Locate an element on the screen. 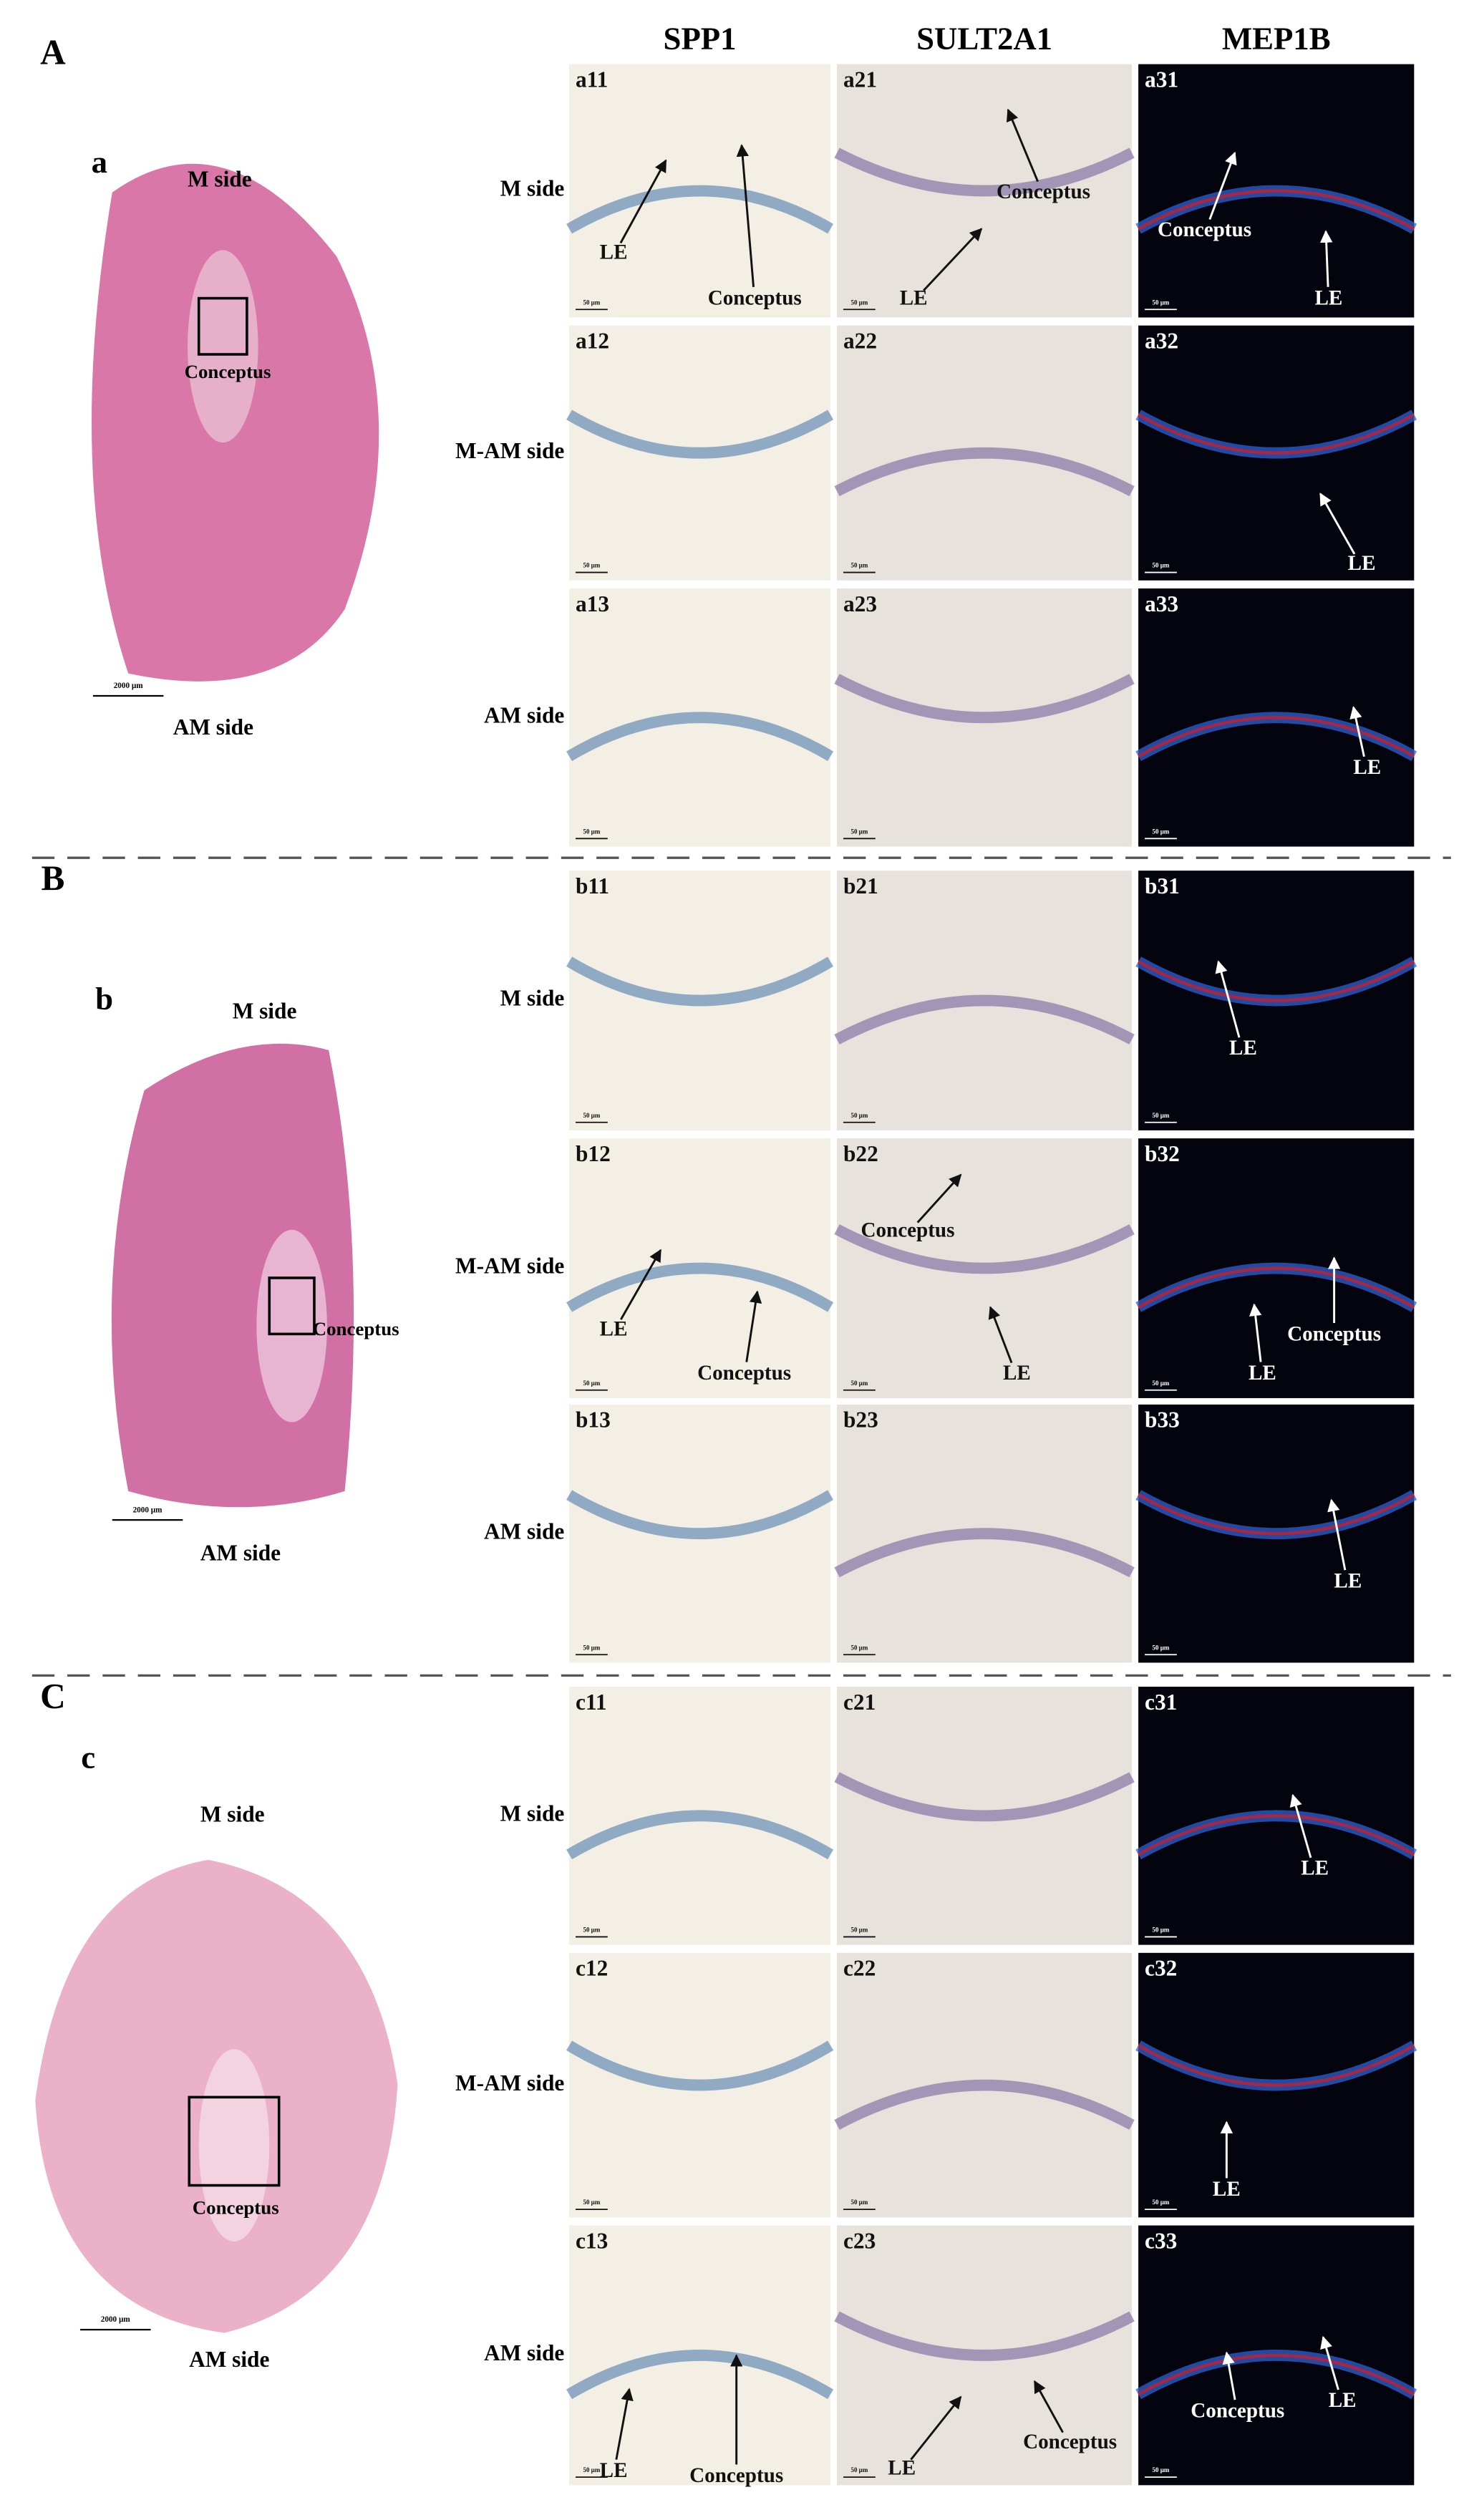 This screenshot has height=2520, width=1459. panel-id: c11 is located at coordinates (591, 1702).